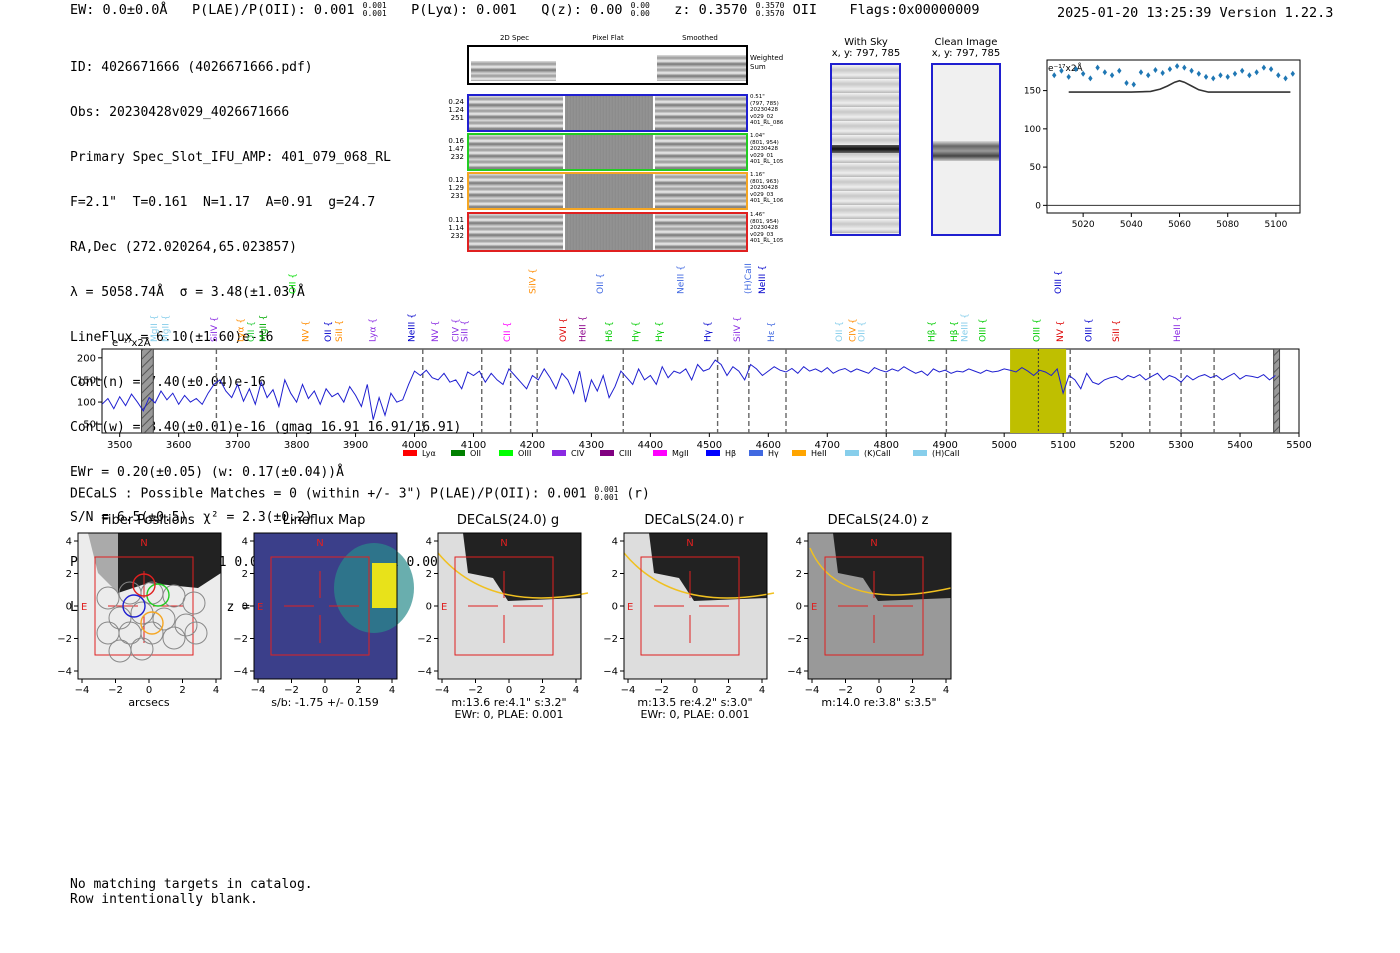 This screenshot has width=1400, height=953. I want to click on info-lambda-sigma: λ = 5058.74Å σ = 3.48(±1.03)Å, so click(187, 292).